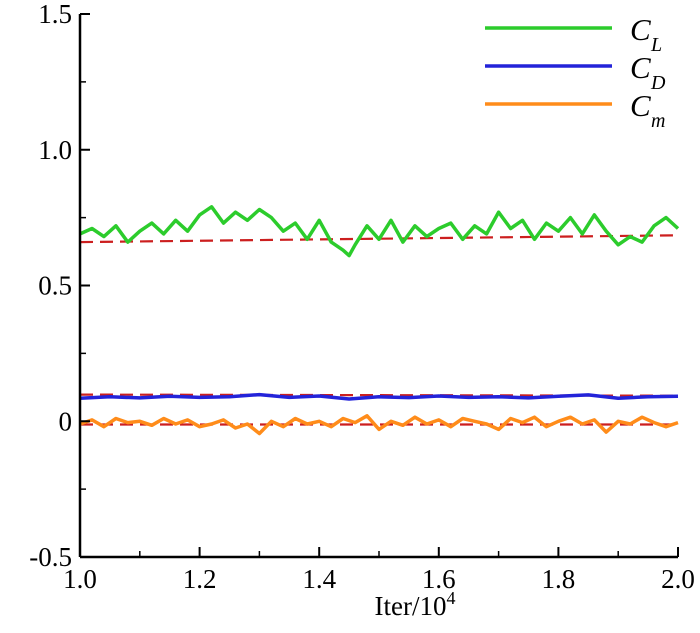  Describe the element at coordinates (658, 83) in the screenshot. I see `legend-subscript-c-d: D` at that location.